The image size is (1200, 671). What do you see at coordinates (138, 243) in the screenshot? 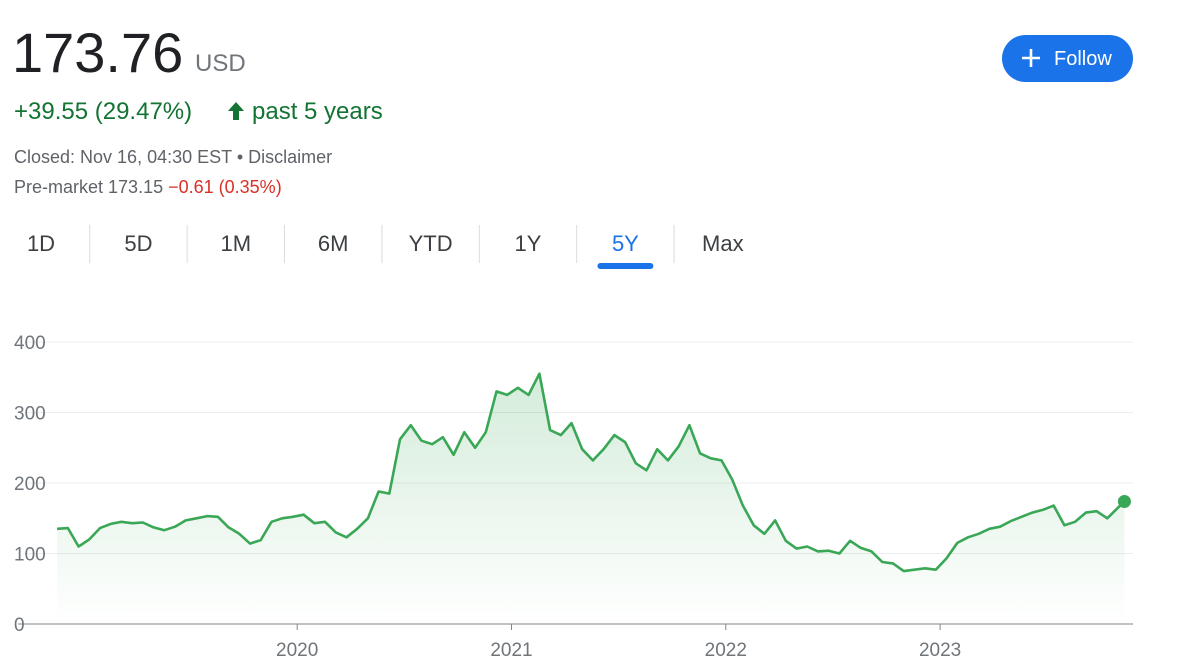
I see `tab: 5D` at bounding box center [138, 243].